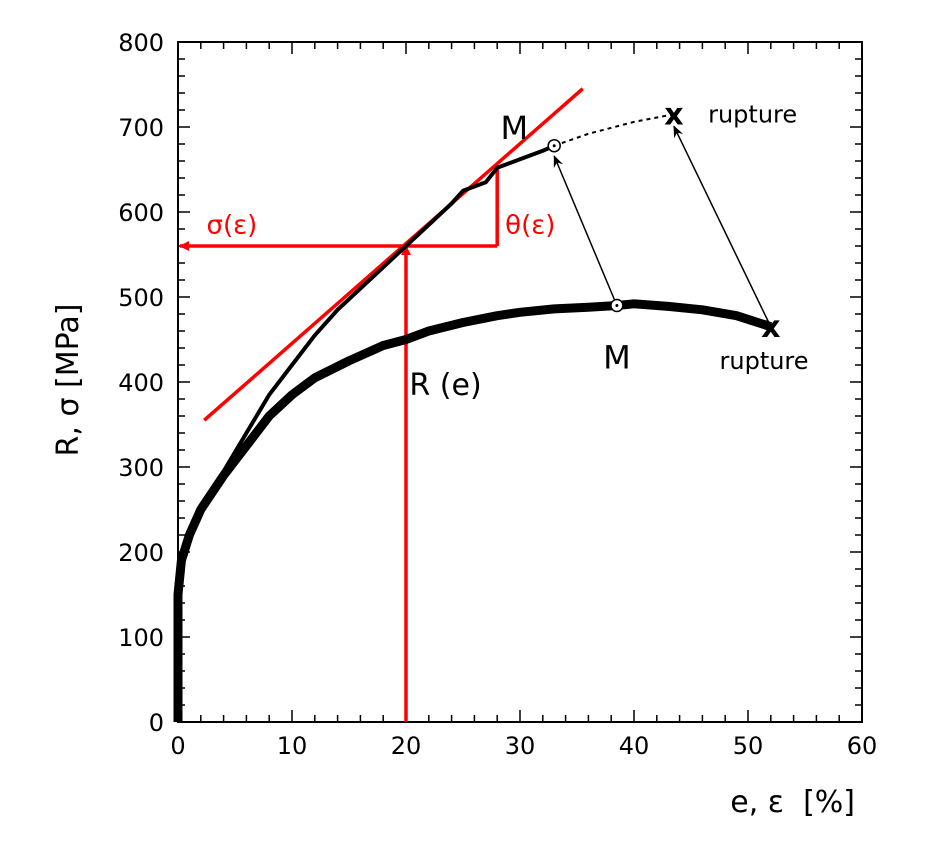 Image resolution: width=926 pixels, height=858 pixels. What do you see at coordinates (748, 746) in the screenshot?
I see `x-tick-label: 50` at bounding box center [748, 746].